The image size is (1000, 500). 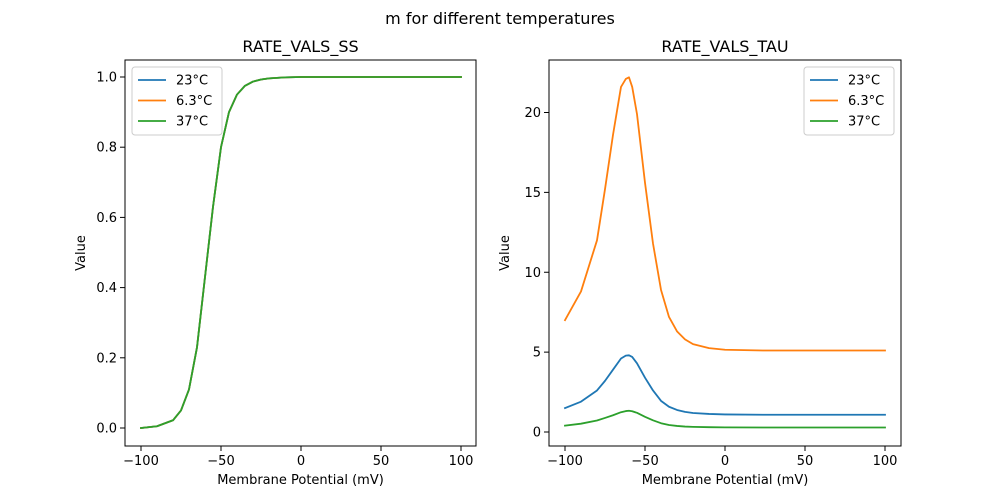 What do you see at coordinates (106, 429) in the screenshot?
I see `y-tick-label: 0.0` at bounding box center [106, 429].